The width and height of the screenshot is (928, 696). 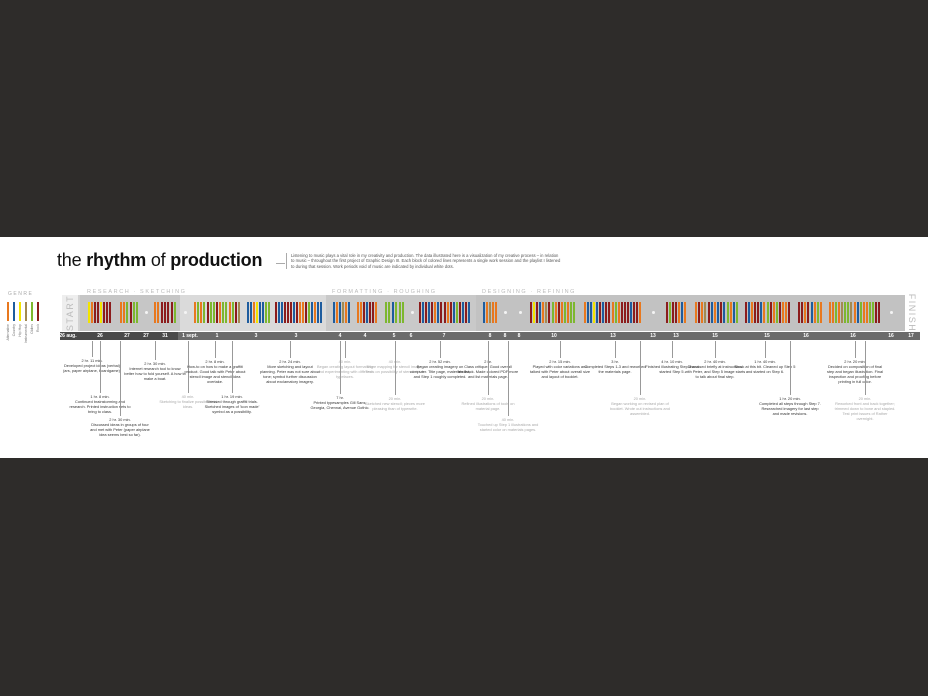 What do you see at coordinates (280, 263) in the screenshot?
I see `description-rule` at bounding box center [280, 263].